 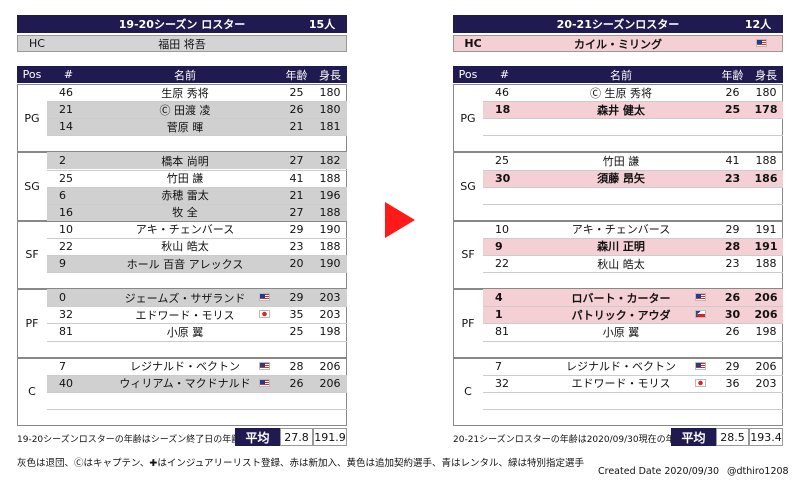 I want to click on column-header: Pos, so click(x=468, y=74).